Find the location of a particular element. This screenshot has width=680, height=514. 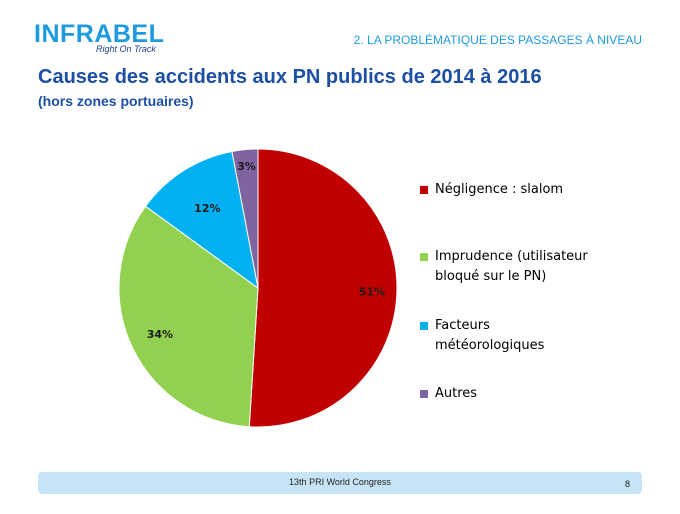

footer-text: 13th PRI World Congress is located at coordinates (340, 482).